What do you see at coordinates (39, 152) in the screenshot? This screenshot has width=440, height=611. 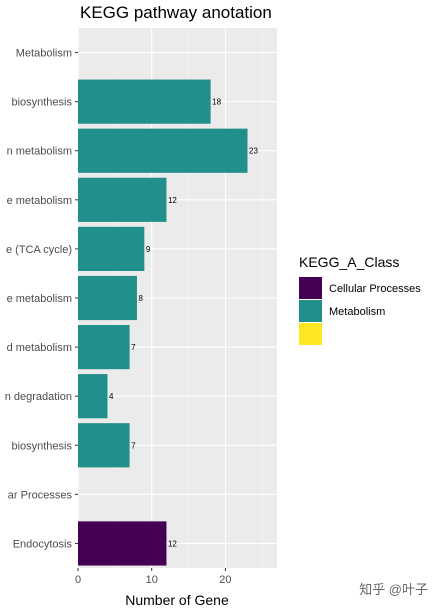 I see `y-tick-label: n metabolism` at bounding box center [39, 152].